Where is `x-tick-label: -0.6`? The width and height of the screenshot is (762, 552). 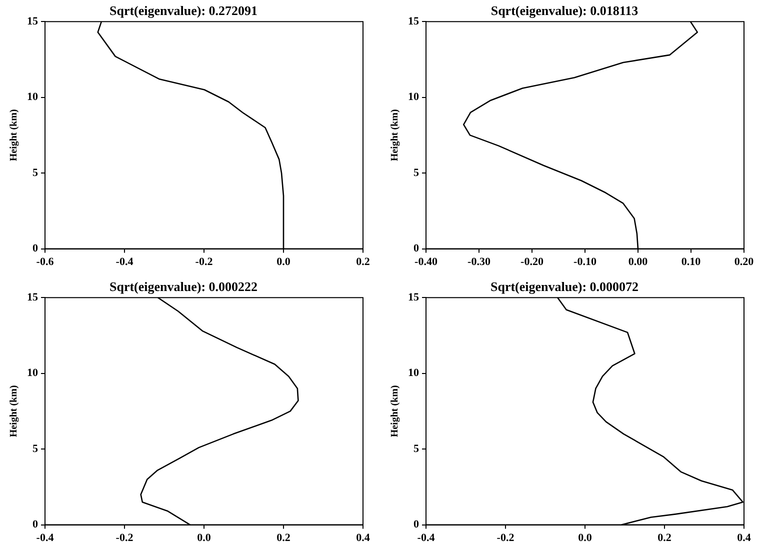
x-tick-label: -0.6 is located at coordinates (45, 262).